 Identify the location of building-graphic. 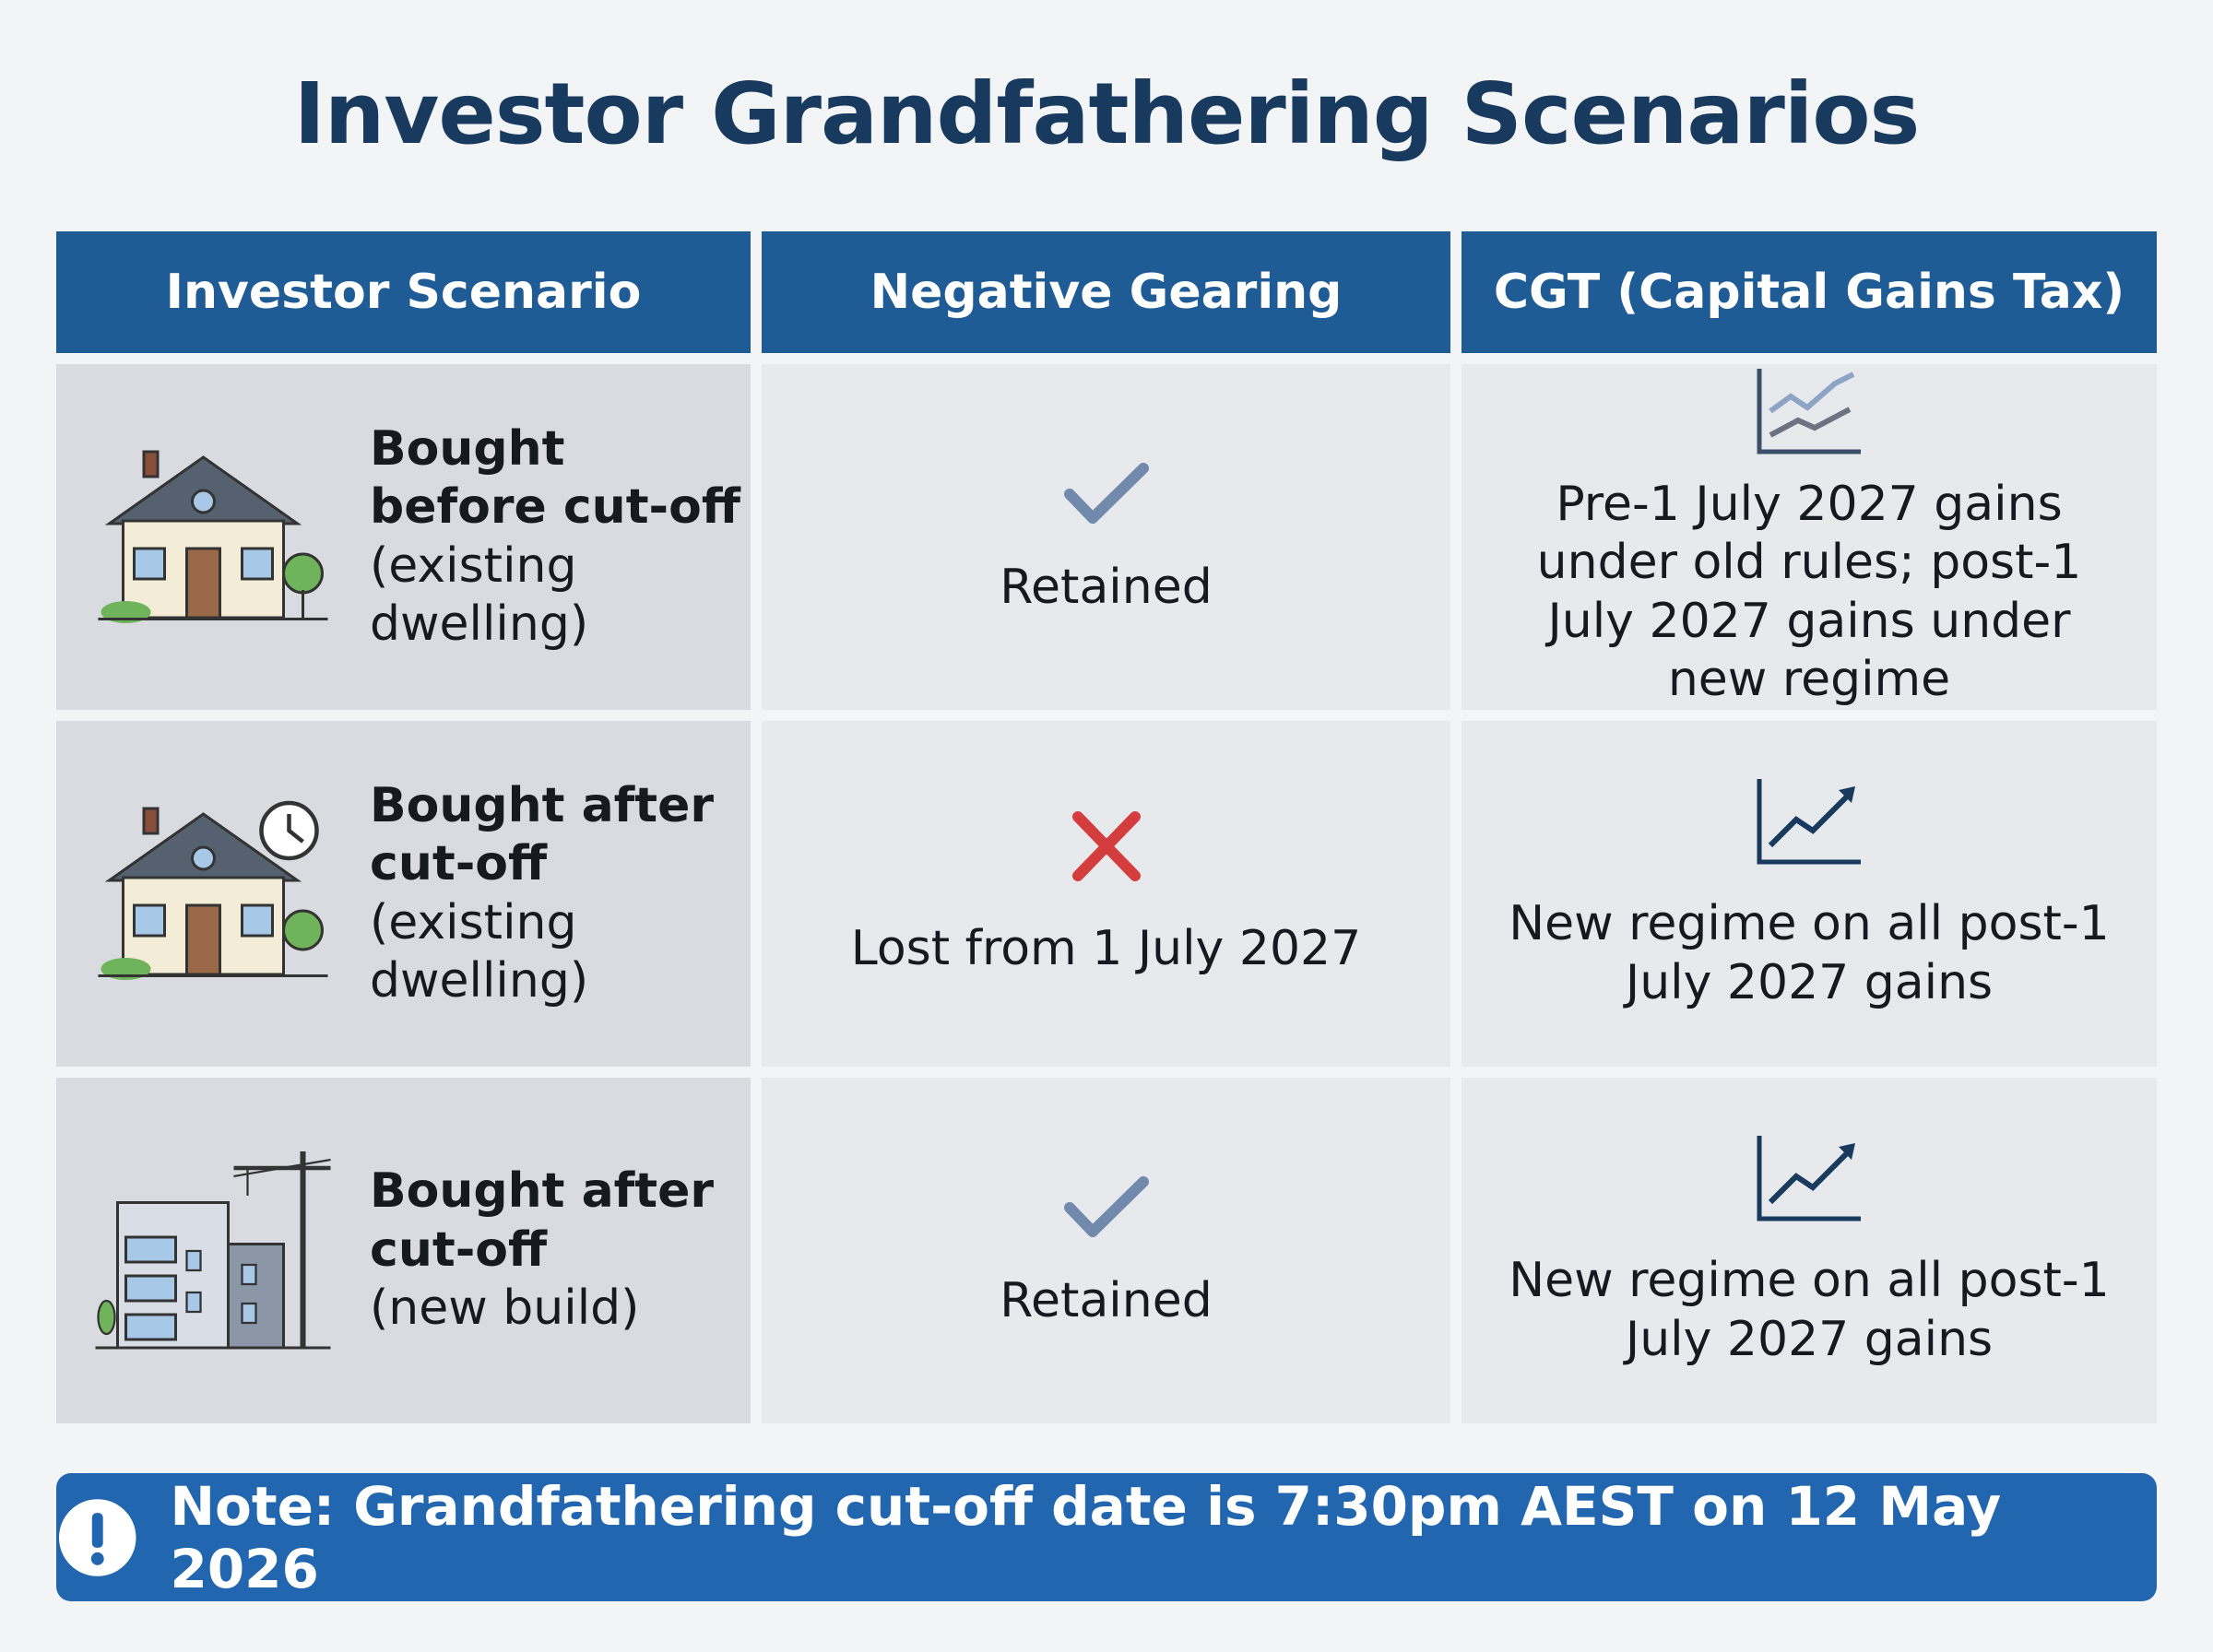
(213, 1249).